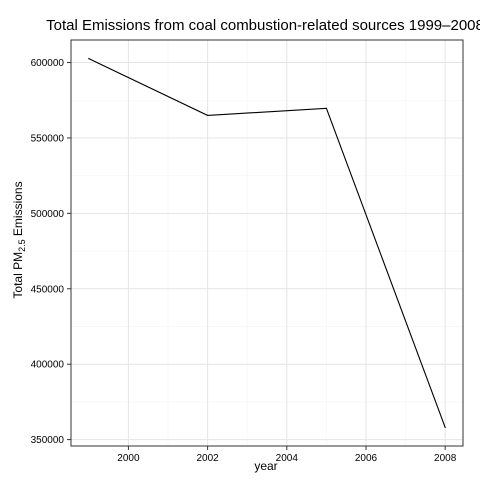 This screenshot has height=480, width=480. Describe the element at coordinates (287, 458) in the screenshot. I see `x-tick-label: 2004` at that location.